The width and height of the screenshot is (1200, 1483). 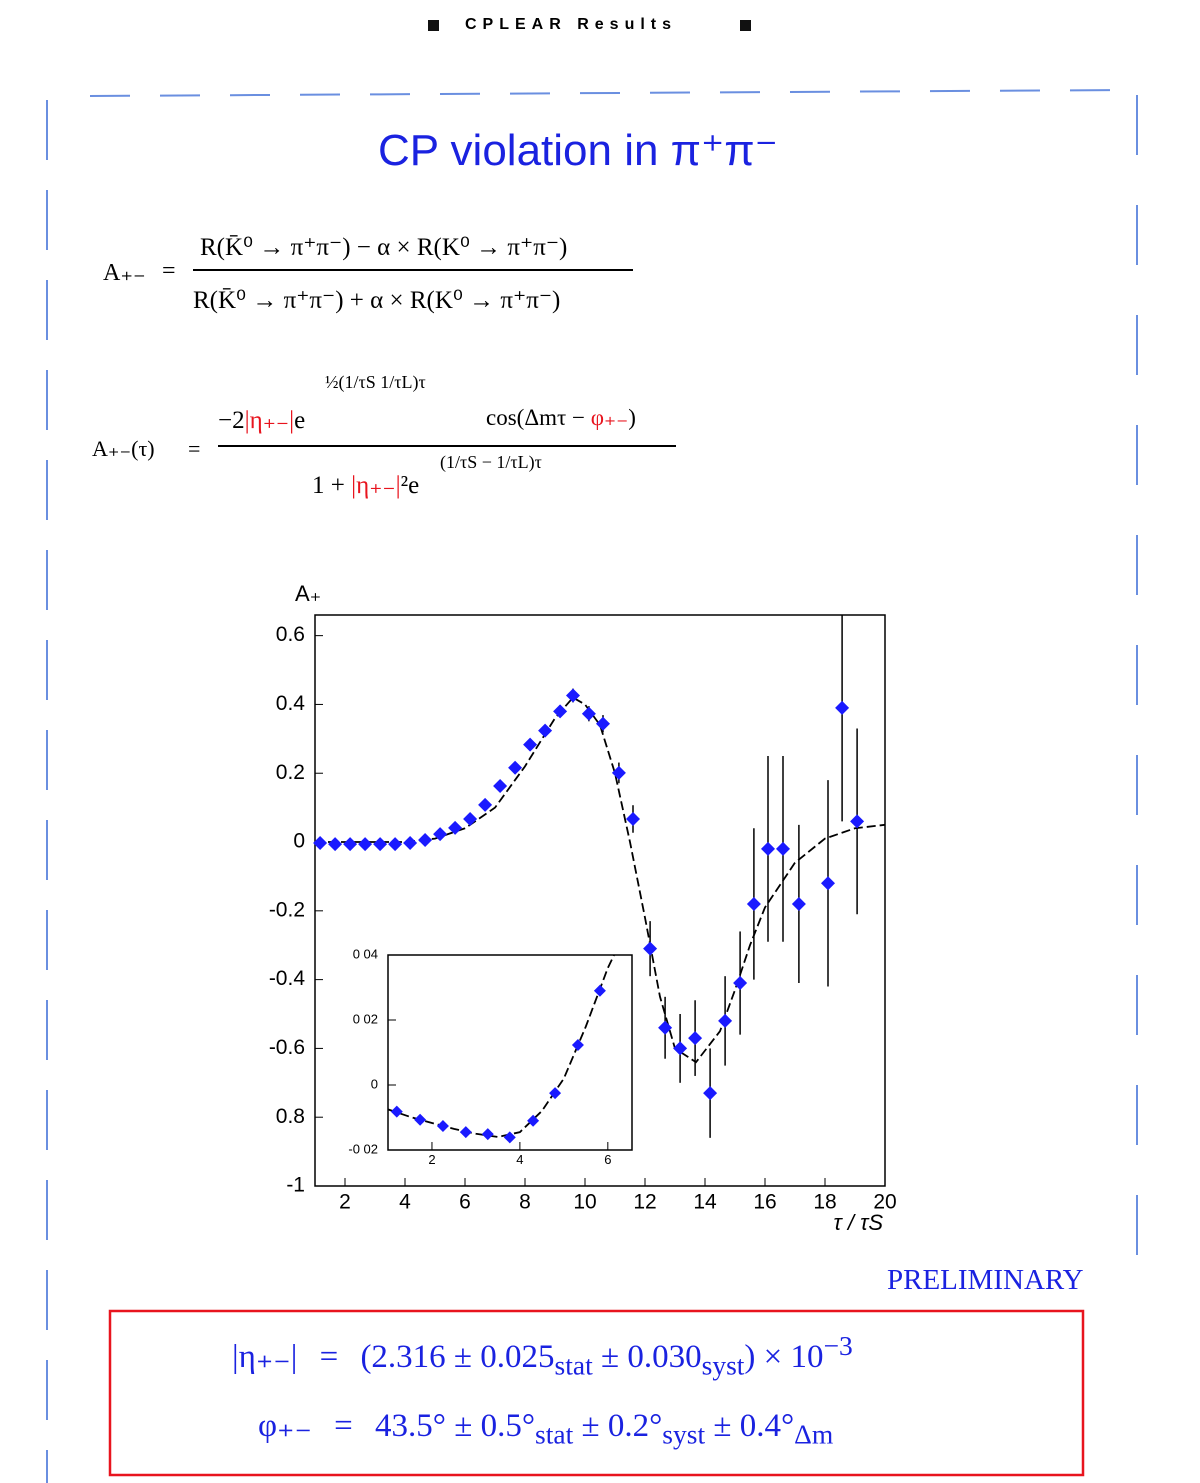 I want to click on x-tick-label: 16, so click(x=764, y=1201).